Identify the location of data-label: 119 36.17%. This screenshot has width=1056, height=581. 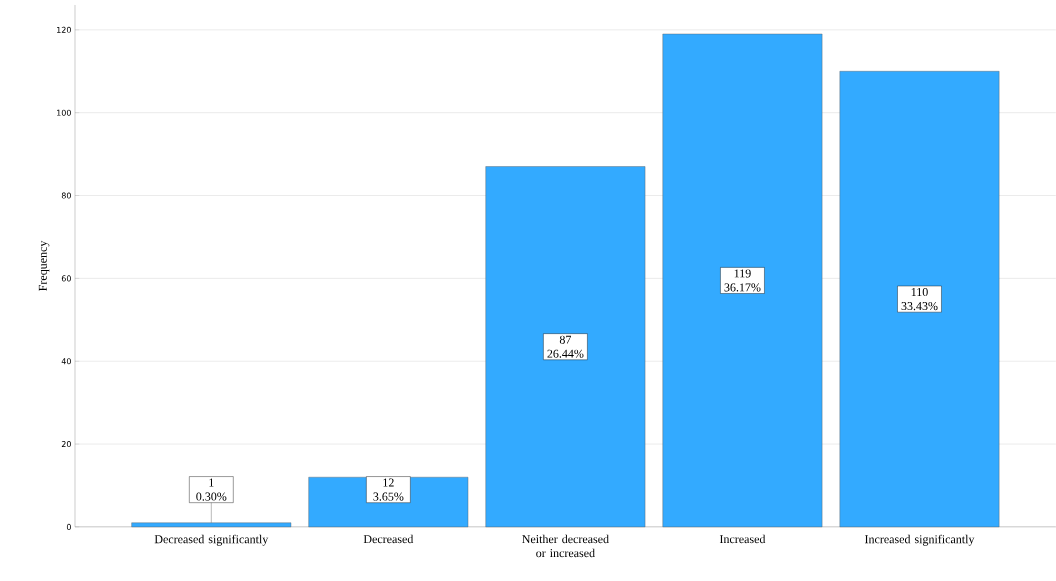
(742, 280).